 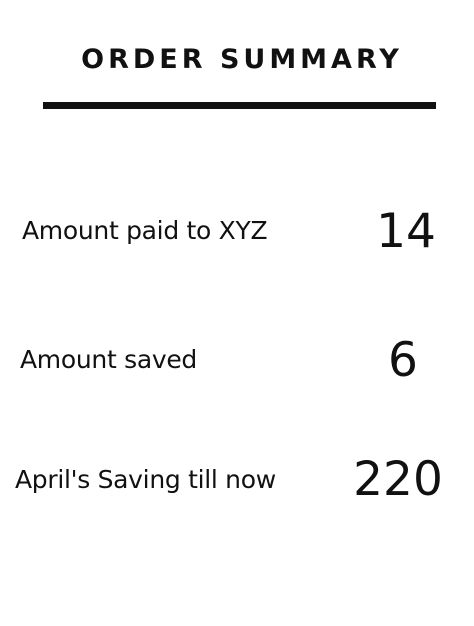 I want to click on title-divider, so click(x=239, y=105).